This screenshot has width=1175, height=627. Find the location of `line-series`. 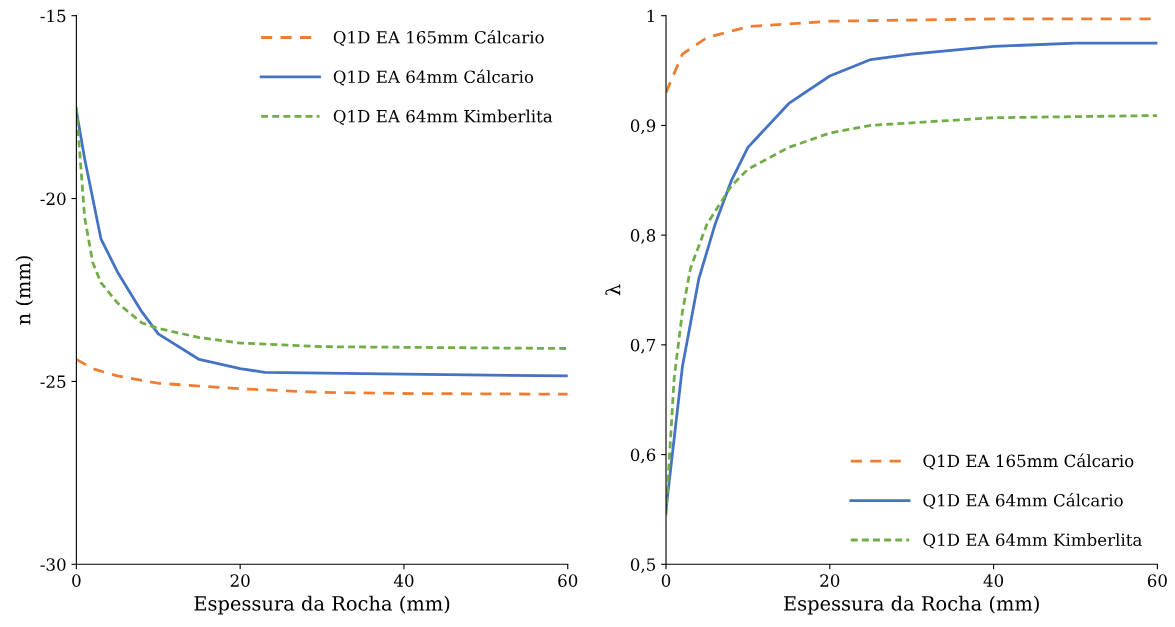

line-series is located at coordinates (322, 377).